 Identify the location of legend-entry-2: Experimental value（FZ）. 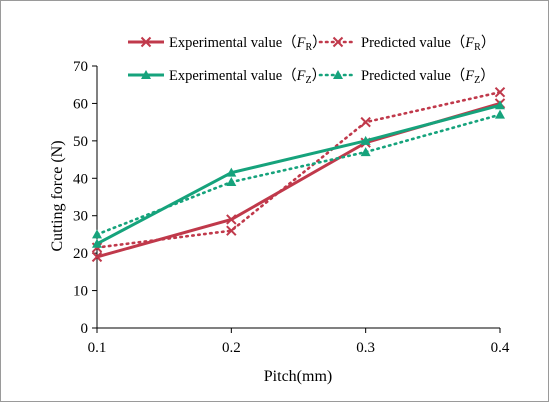
(227, 76).